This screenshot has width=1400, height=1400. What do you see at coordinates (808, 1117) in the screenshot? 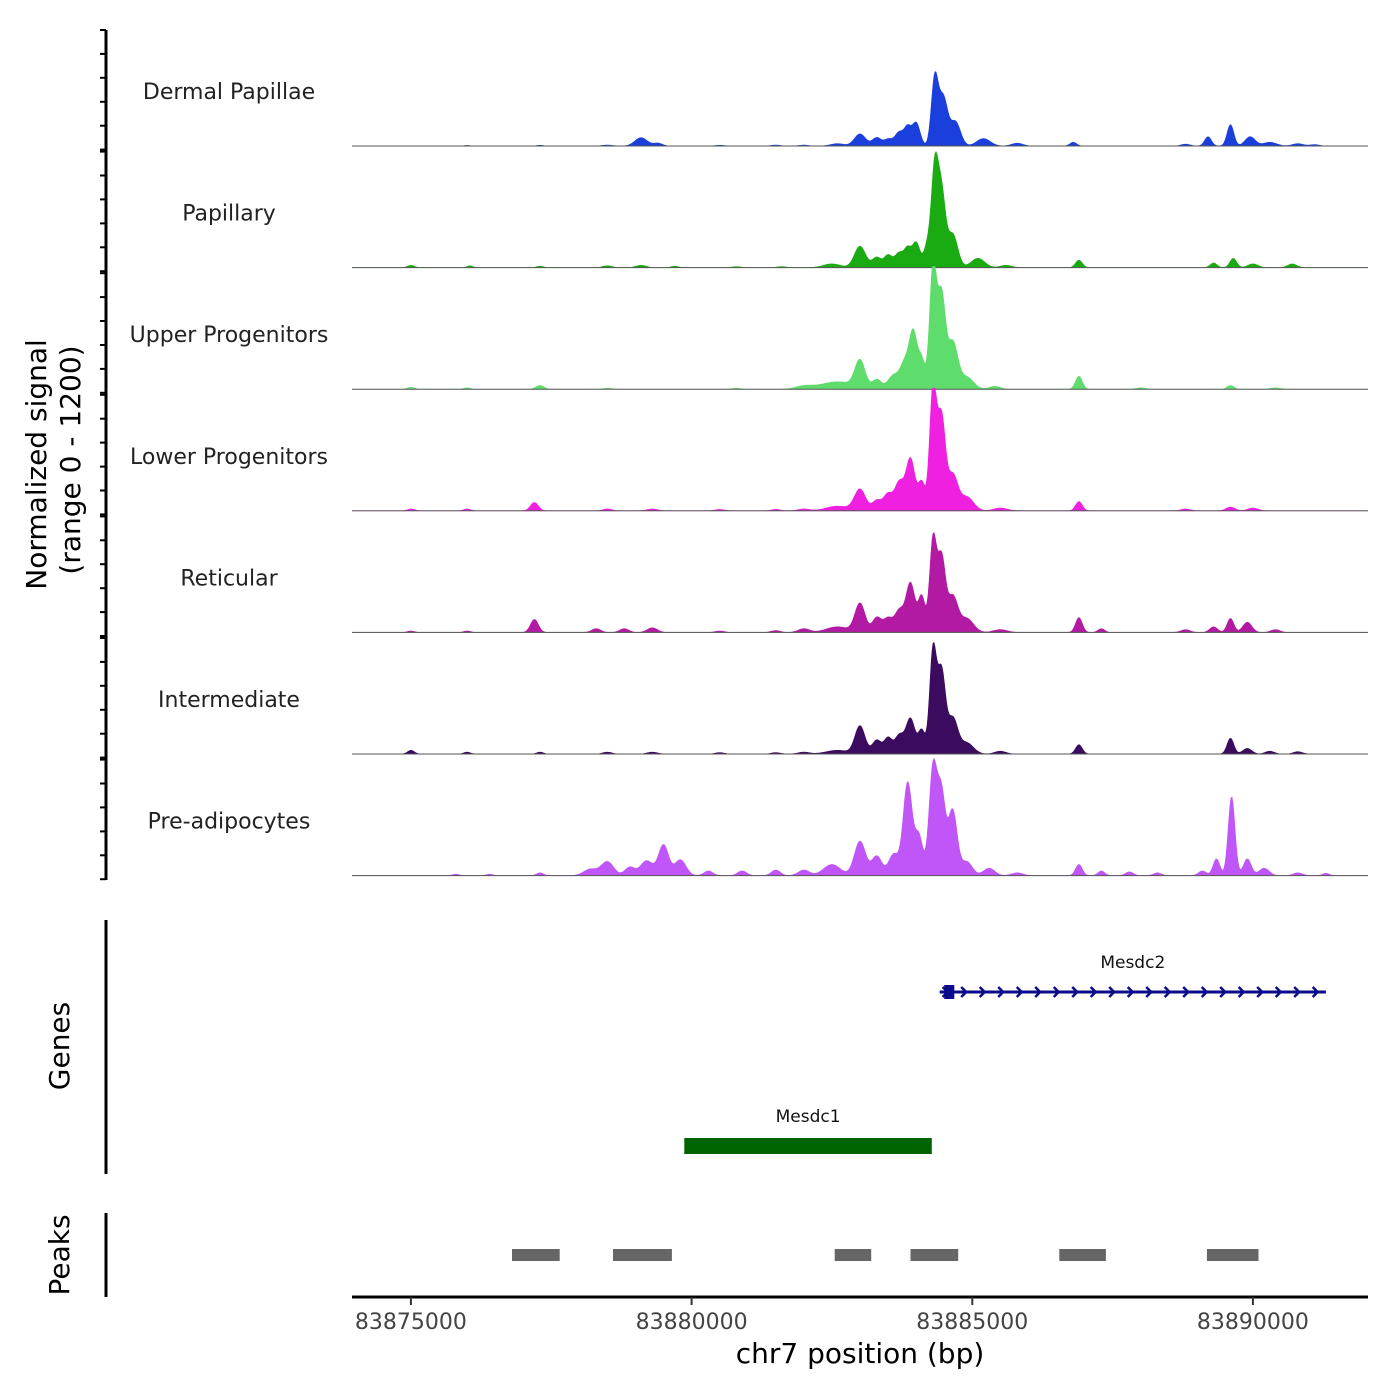
I see `gene-label: Mesdc1` at bounding box center [808, 1117].